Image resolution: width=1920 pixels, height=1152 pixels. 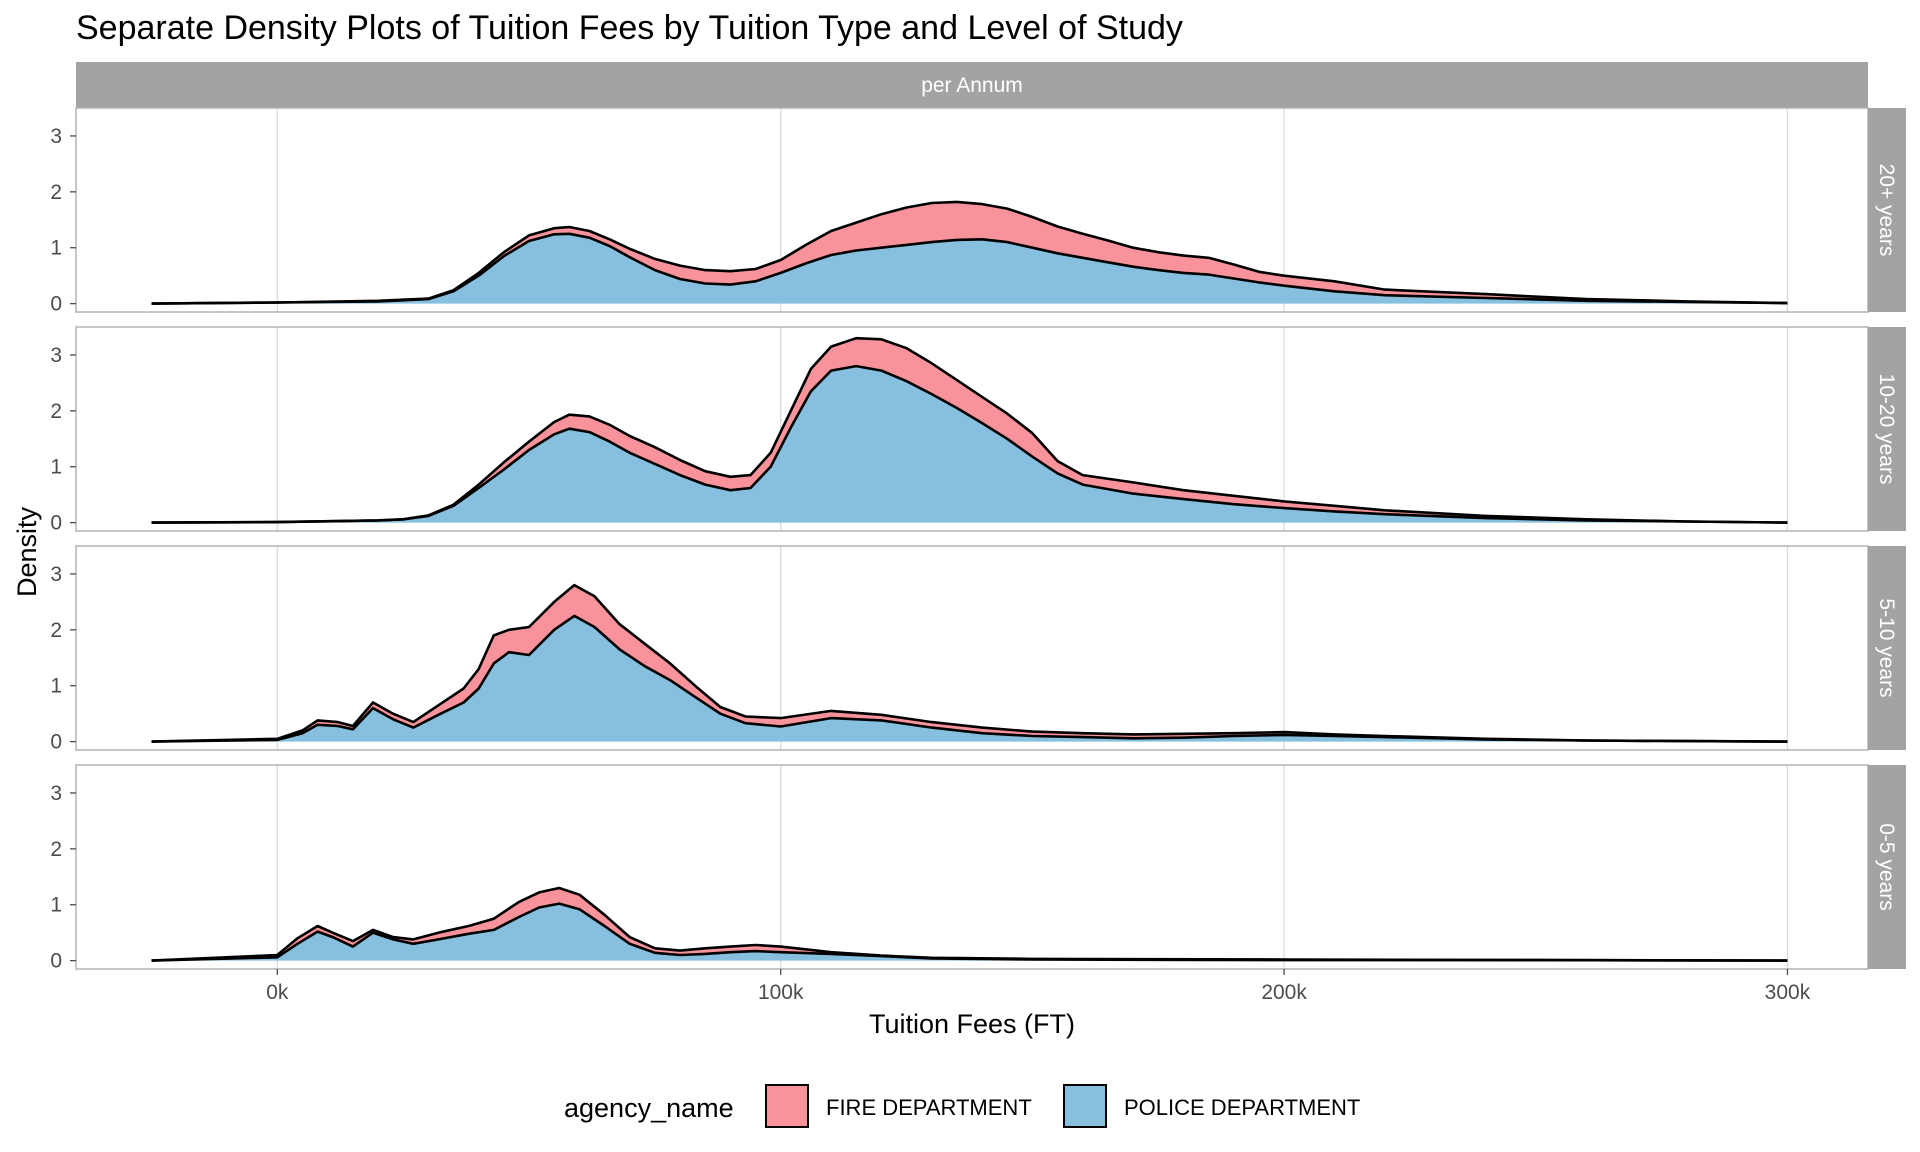 What do you see at coordinates (277, 992) in the screenshot?
I see `x-tick-label: 0k` at bounding box center [277, 992].